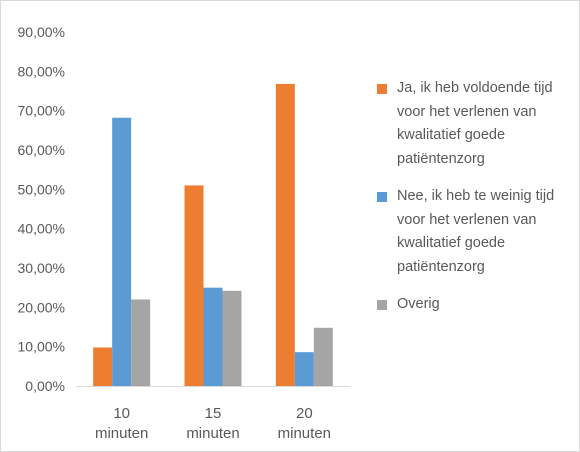 The height and width of the screenshot is (452, 580). What do you see at coordinates (121, 413) in the screenshot?
I see `x-tick-label: 10` at bounding box center [121, 413].